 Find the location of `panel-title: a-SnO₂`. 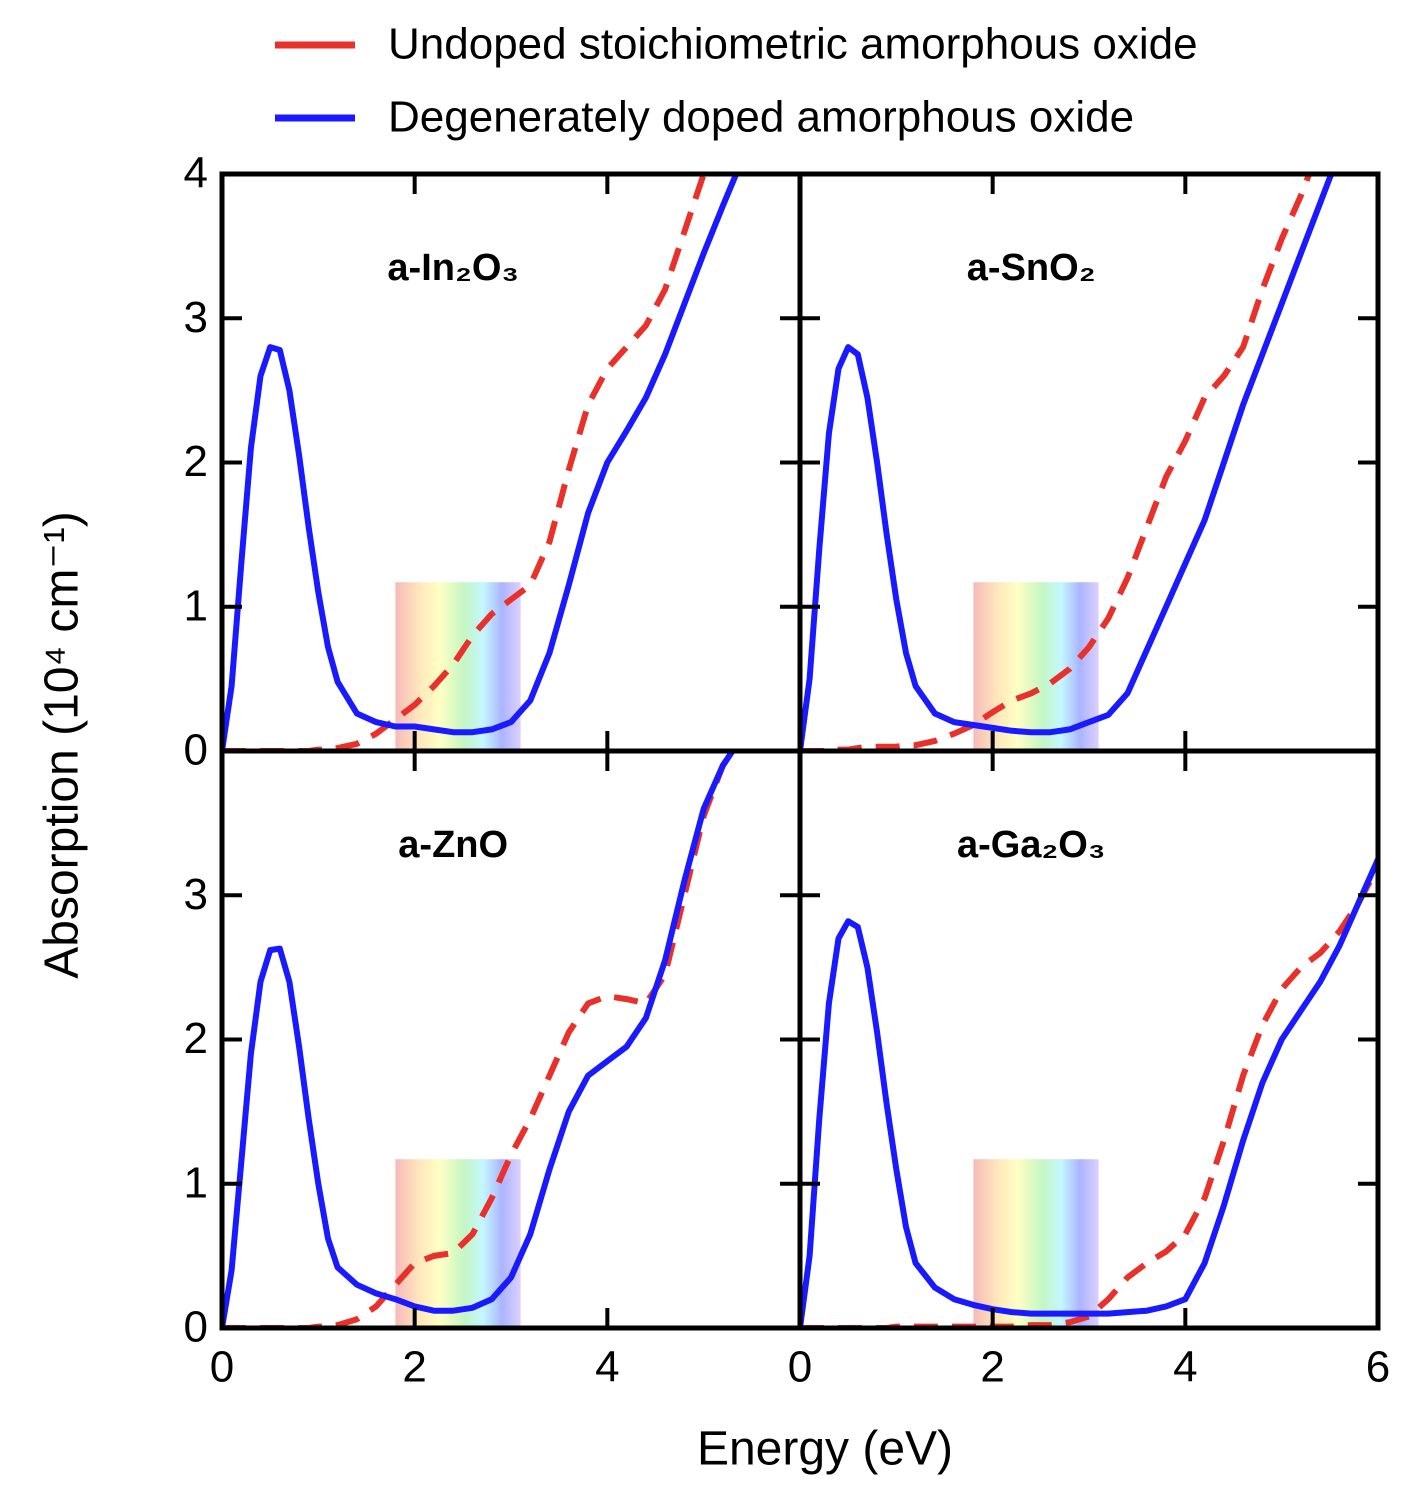

panel-title: a-SnO₂ is located at coordinates (1031, 268).